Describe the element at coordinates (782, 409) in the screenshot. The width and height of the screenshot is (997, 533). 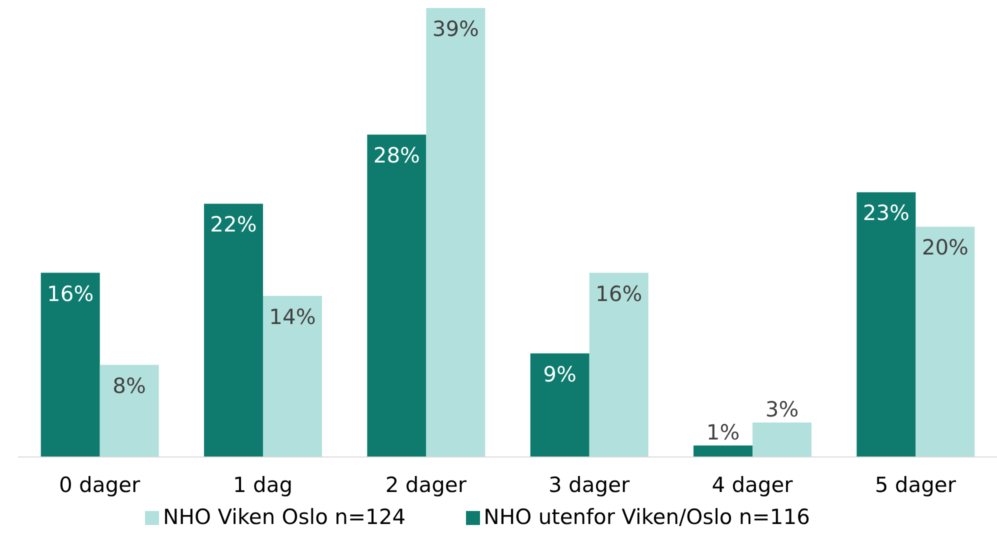
I see `data-label: 3%` at that location.